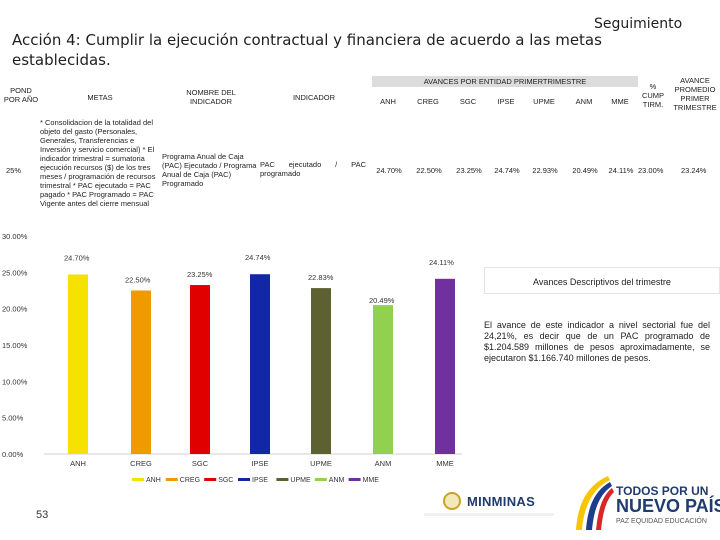 This screenshot has height=540, width=720. What do you see at coordinates (585, 170) in the screenshot?
I see `entity-value-anm: 20.49%` at bounding box center [585, 170].